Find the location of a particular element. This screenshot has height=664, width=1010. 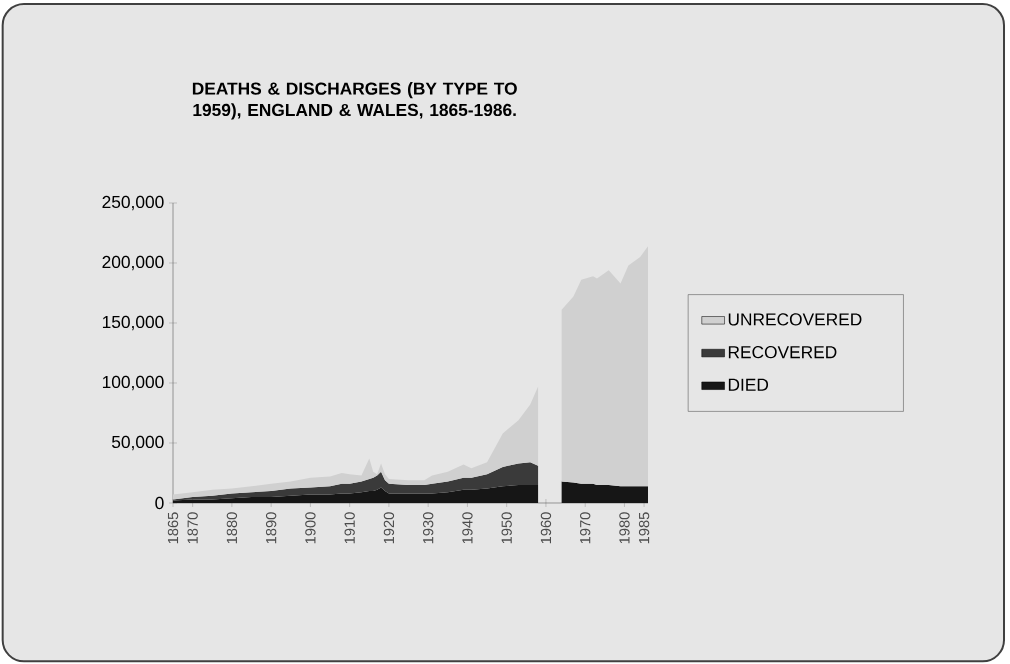

x-tick-label: 1950 is located at coordinates (506, 528).